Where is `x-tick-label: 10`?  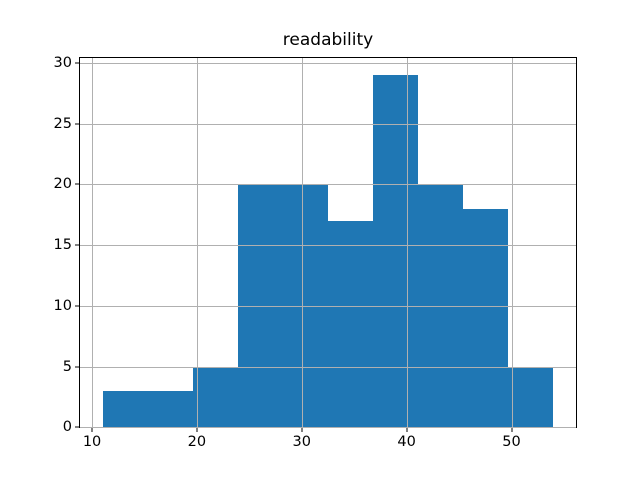
x-tick-label: 10 is located at coordinates (92, 442).